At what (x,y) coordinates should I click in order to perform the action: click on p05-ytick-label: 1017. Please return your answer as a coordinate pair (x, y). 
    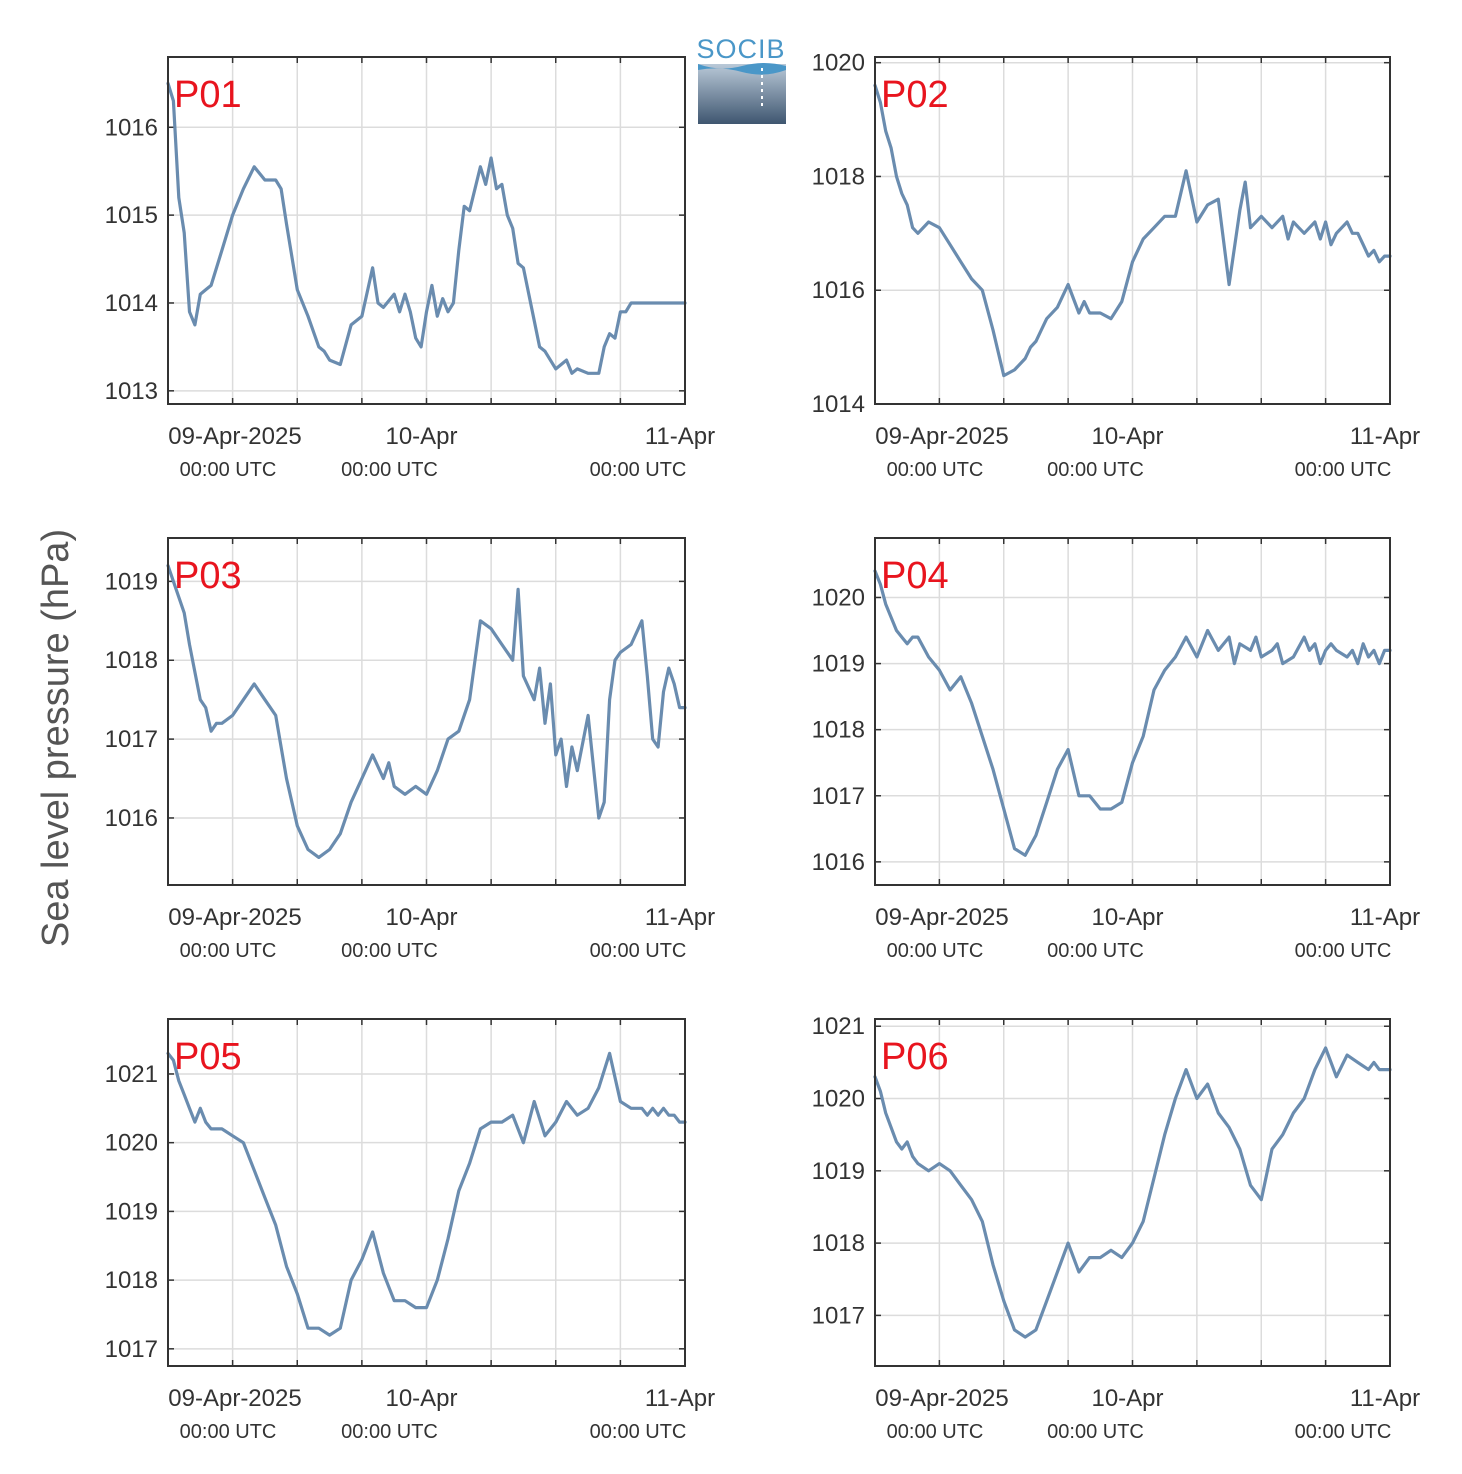
    Looking at the image, I should click on (131, 1349).